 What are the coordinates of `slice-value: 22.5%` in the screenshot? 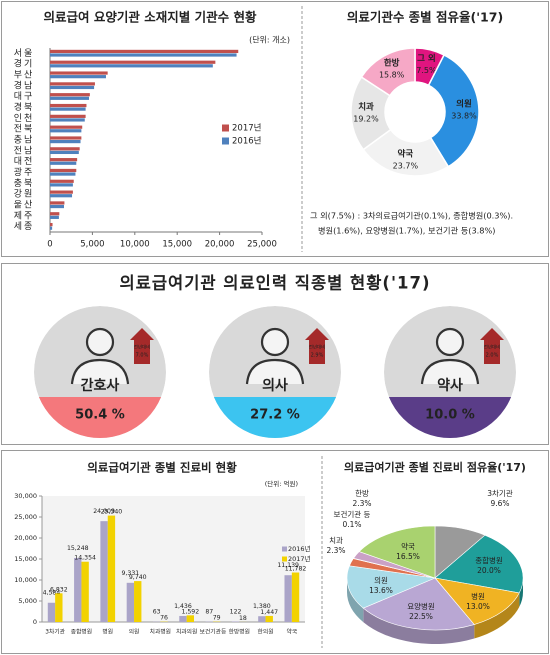 It's located at (421, 616).